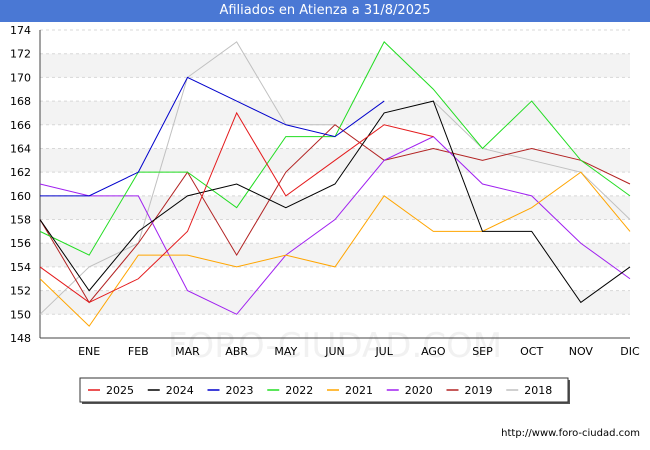  I want to click on y-tick-label: 154, so click(20, 267).